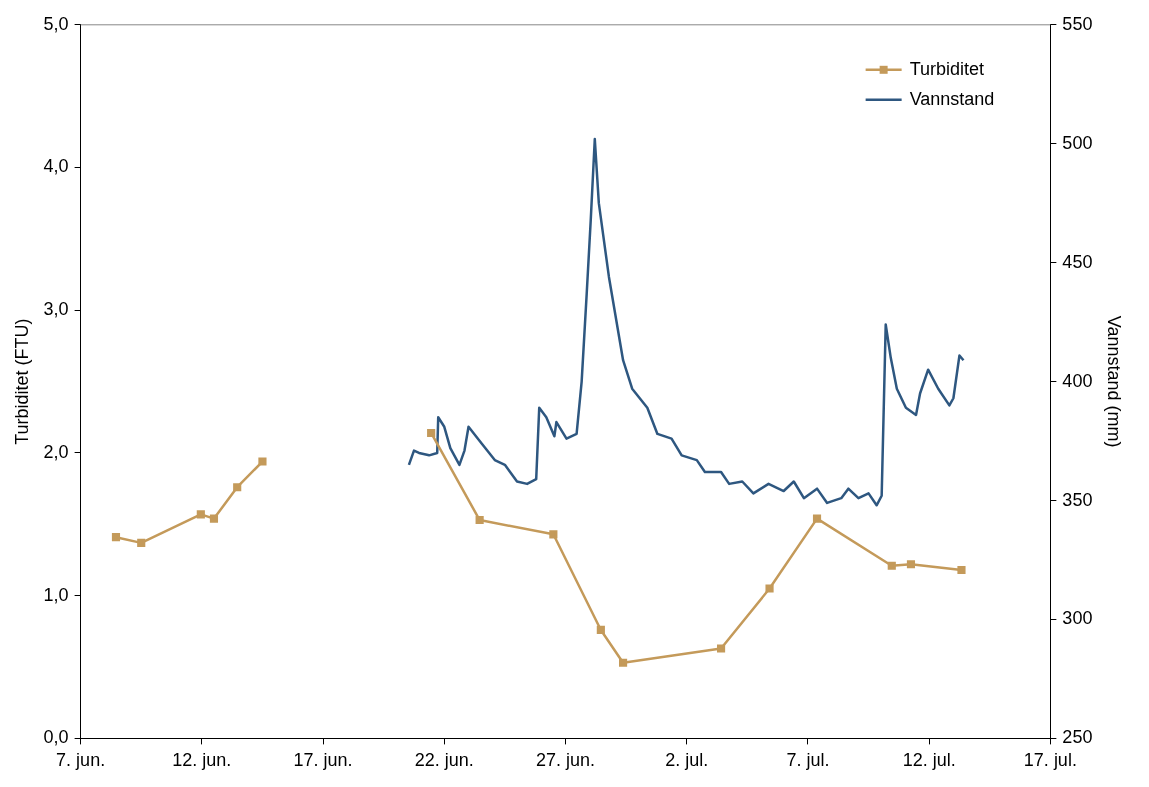 This screenshot has width=1149, height=787. I want to click on x-tick-label: 22. jun., so click(444, 760).